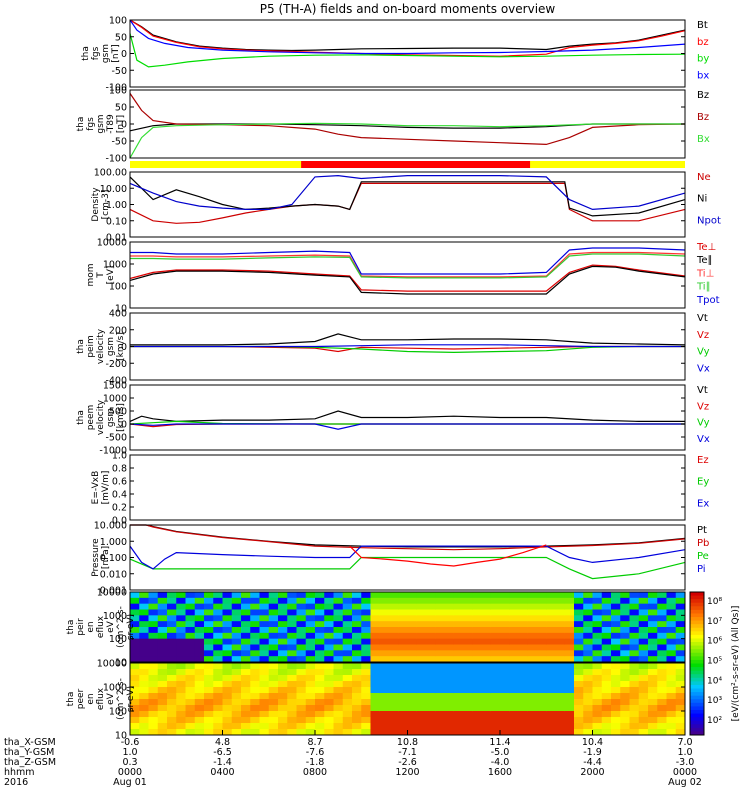 This screenshot has height=803, width=750. Describe the element at coordinates (106, 53) in the screenshot. I see `ylabel-line: gsm` at that location.